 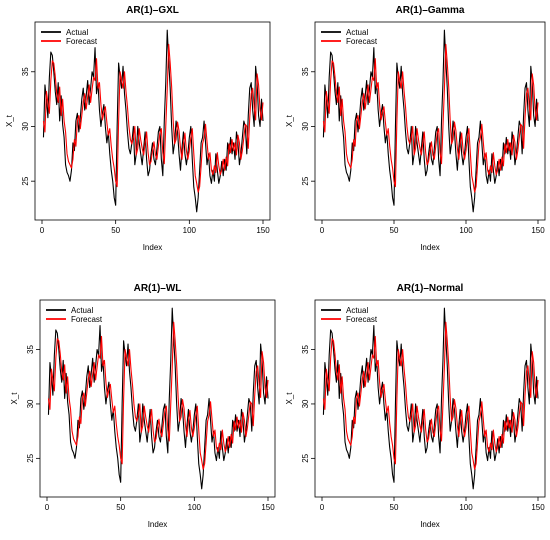 I want to click on y-axis-label-normal: X_t, so click(x=289, y=398).